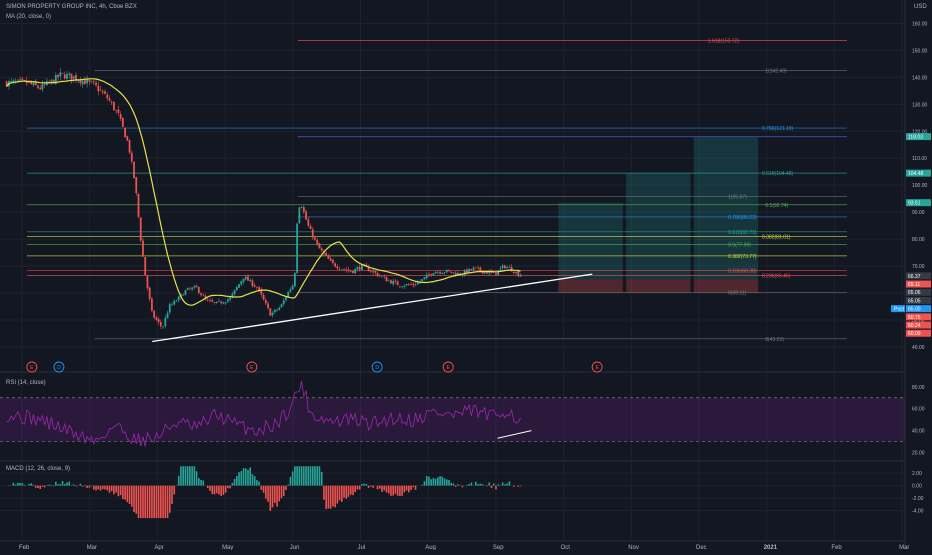 The height and width of the screenshot is (555, 932). I want to click on price-tick-label: 70.00, so click(918, 267).